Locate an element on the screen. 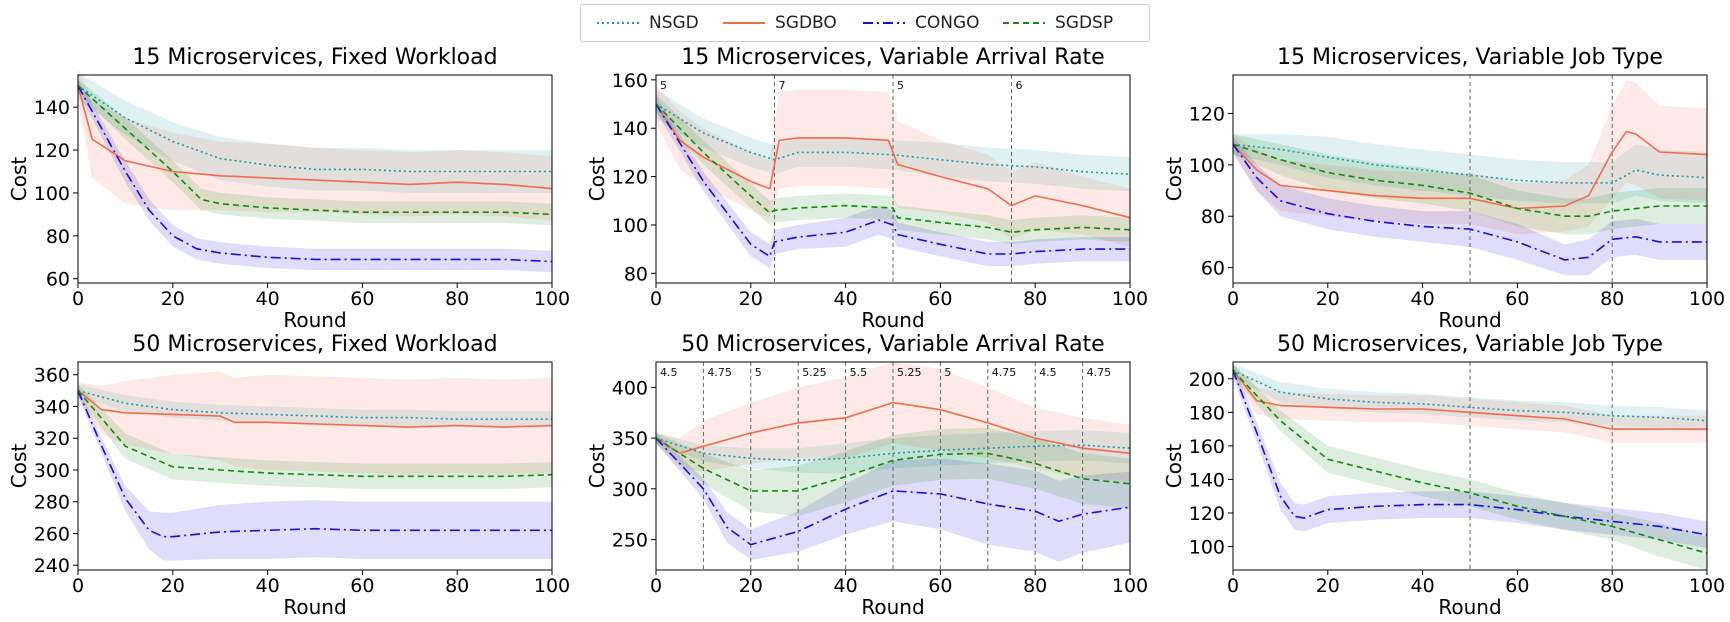  legend-label-sgdbo: SGDBO is located at coordinates (806, 23).